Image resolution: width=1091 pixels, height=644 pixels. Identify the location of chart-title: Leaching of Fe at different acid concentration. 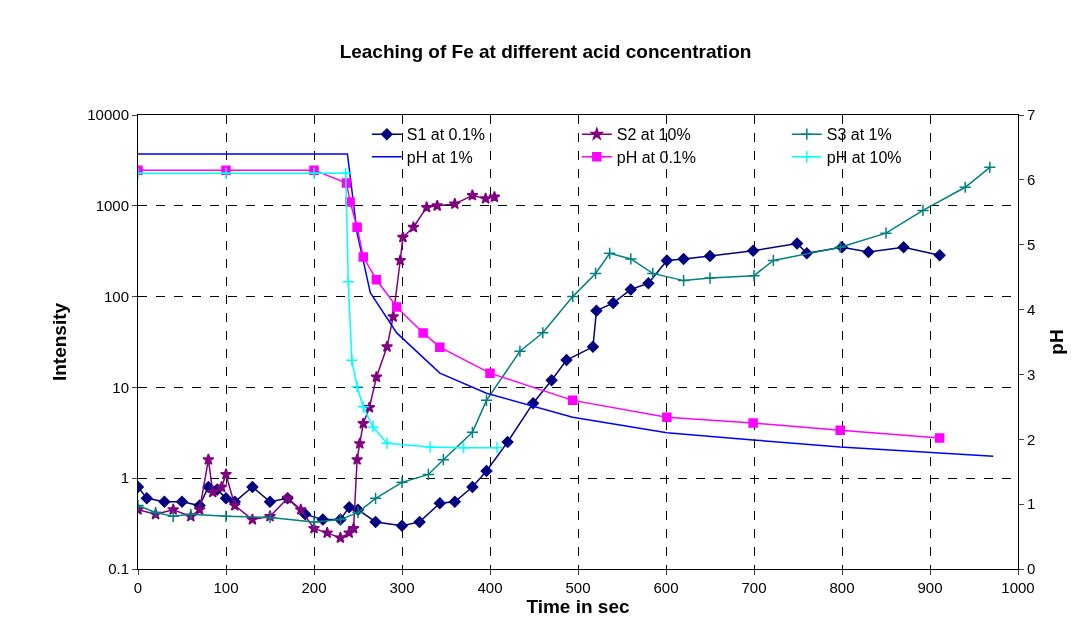
(545, 52).